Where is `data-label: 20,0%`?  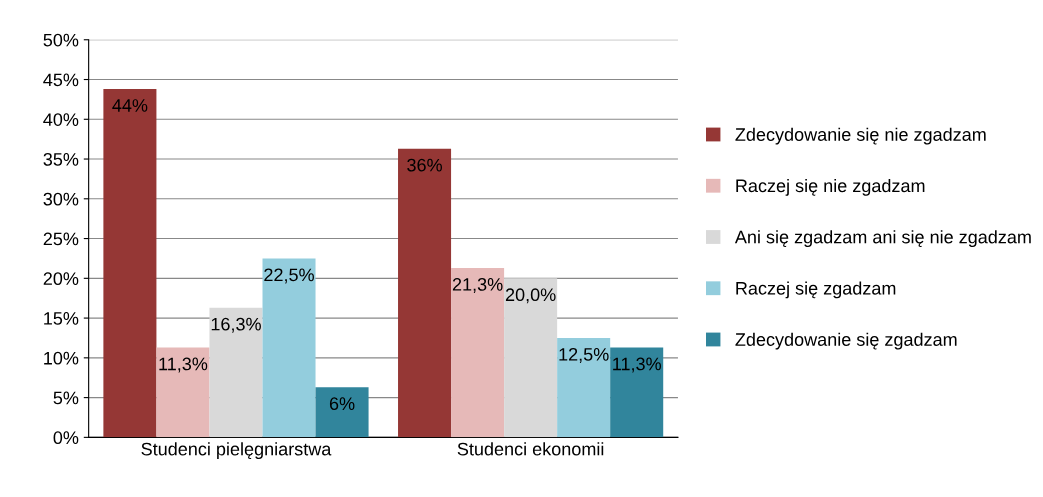
data-label: 20,0% is located at coordinates (530, 296).